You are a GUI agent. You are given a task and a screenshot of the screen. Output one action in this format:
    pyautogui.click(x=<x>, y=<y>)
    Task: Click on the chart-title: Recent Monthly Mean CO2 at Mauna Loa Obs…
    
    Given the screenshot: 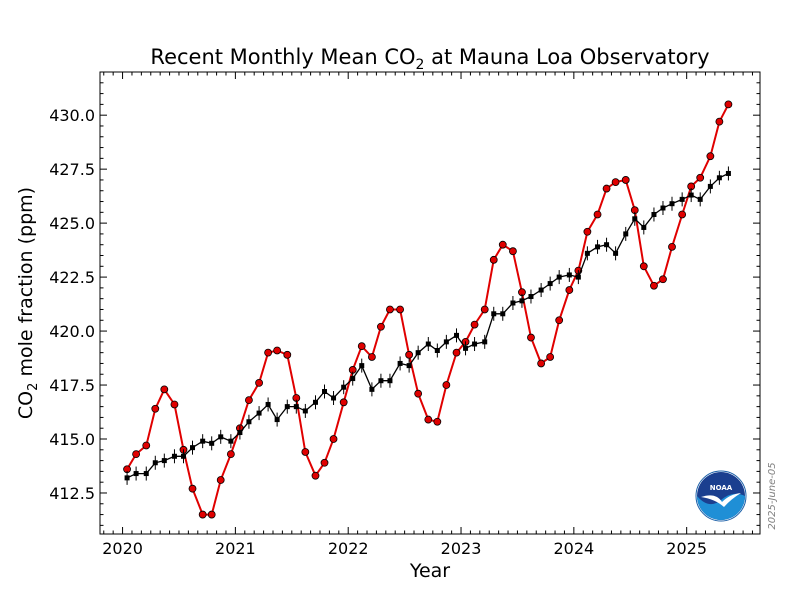 What is the action you would take?
    pyautogui.click(x=429, y=59)
    